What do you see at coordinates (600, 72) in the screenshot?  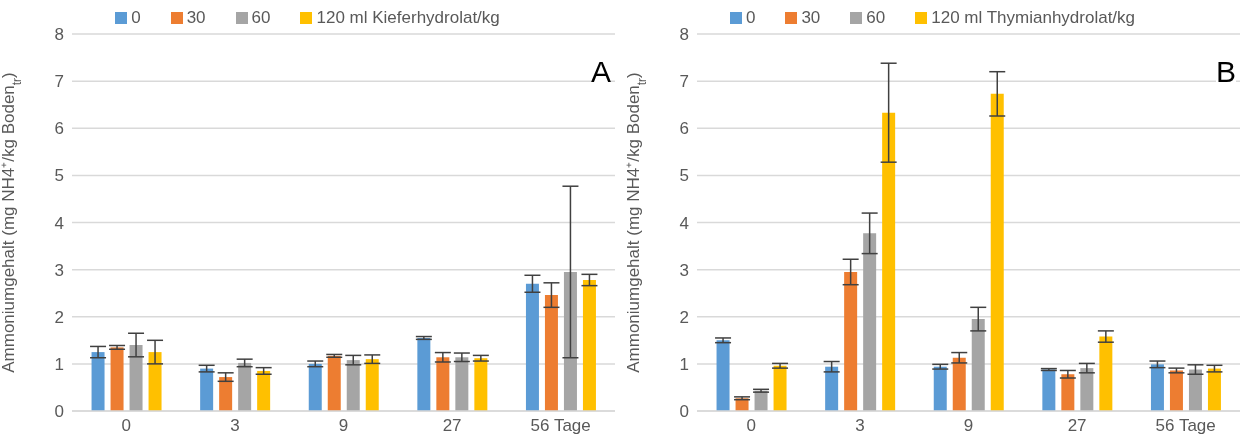 I see `annotation: A` at bounding box center [600, 72].